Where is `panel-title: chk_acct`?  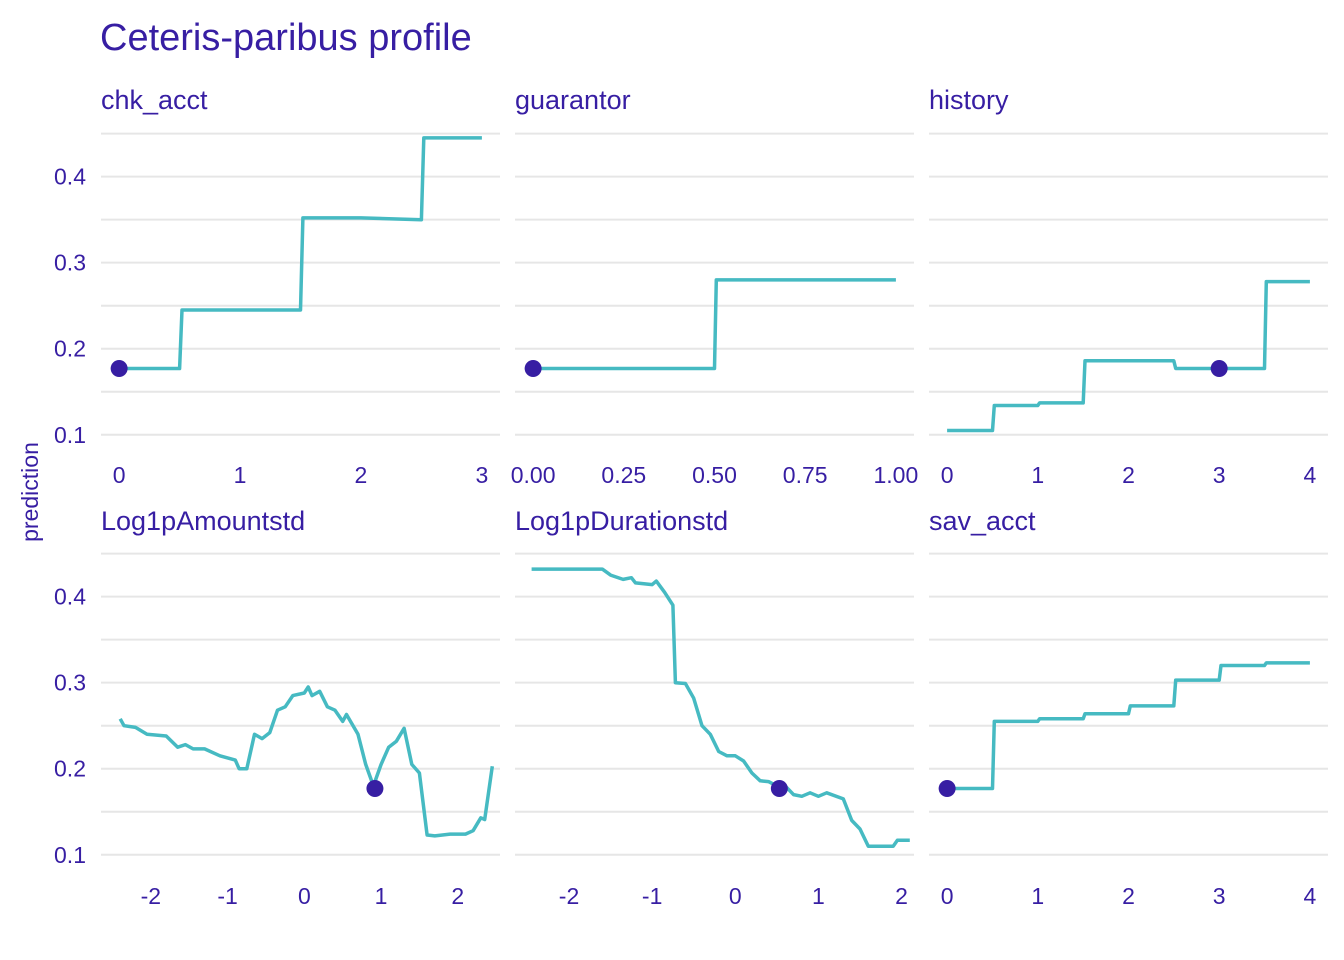 panel-title: chk_acct is located at coordinates (154, 100).